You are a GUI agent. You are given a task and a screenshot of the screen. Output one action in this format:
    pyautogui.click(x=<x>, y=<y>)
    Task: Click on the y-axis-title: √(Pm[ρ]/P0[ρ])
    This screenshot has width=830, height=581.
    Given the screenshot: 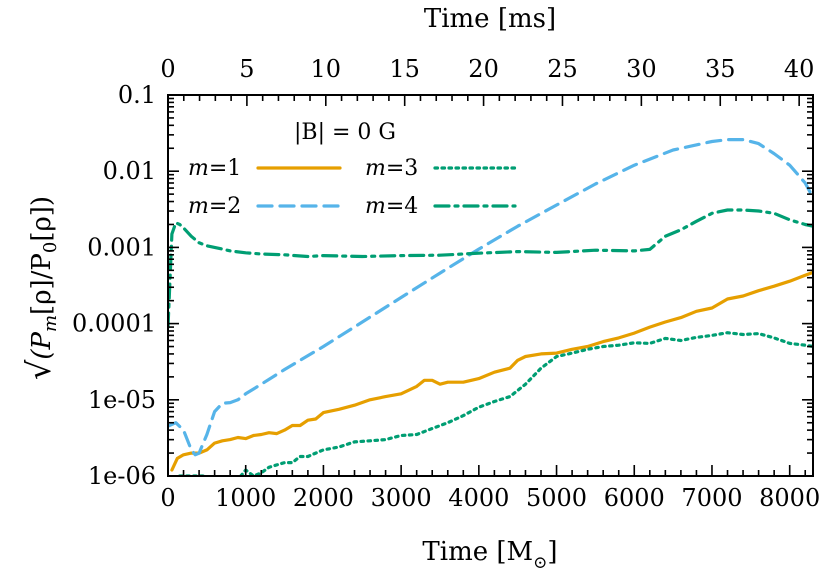 What is the action you would take?
    pyautogui.click(x=40, y=288)
    